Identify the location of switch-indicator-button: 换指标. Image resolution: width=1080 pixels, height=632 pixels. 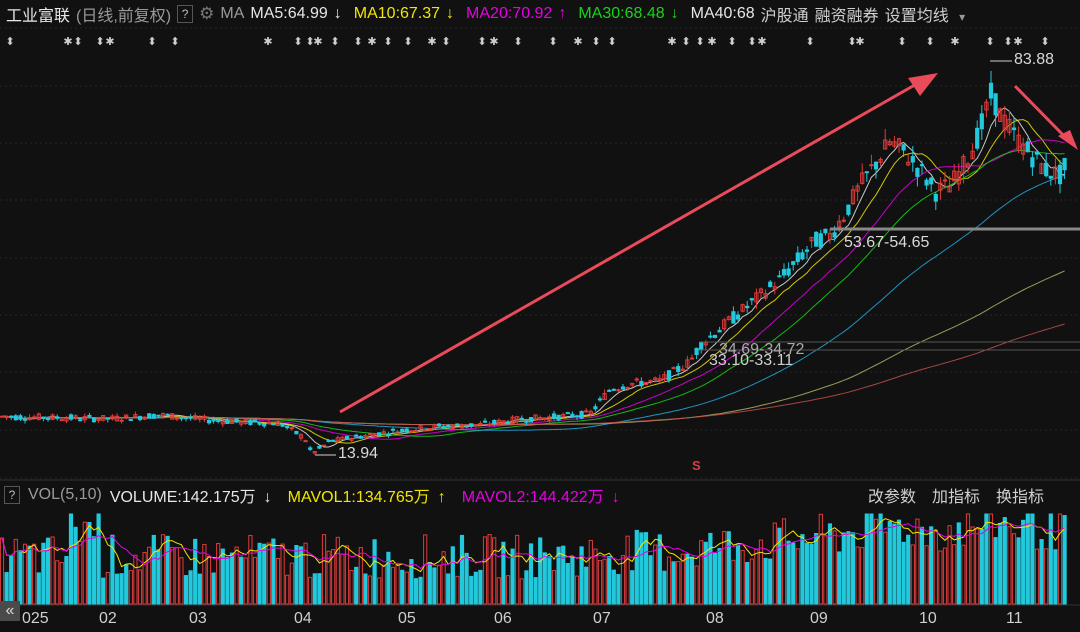
(1019, 497).